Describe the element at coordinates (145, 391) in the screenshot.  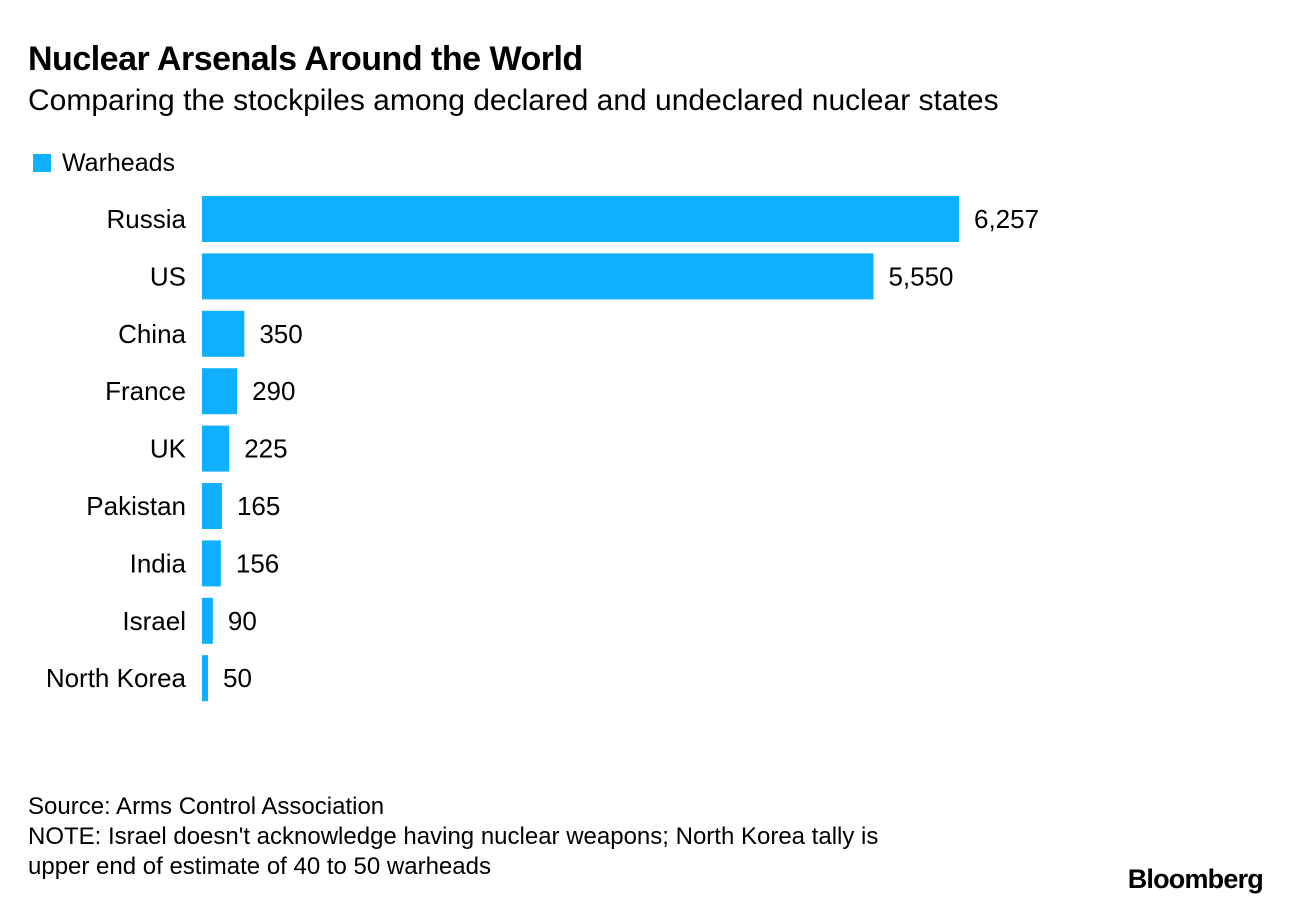
I see `category-label: France` at that location.